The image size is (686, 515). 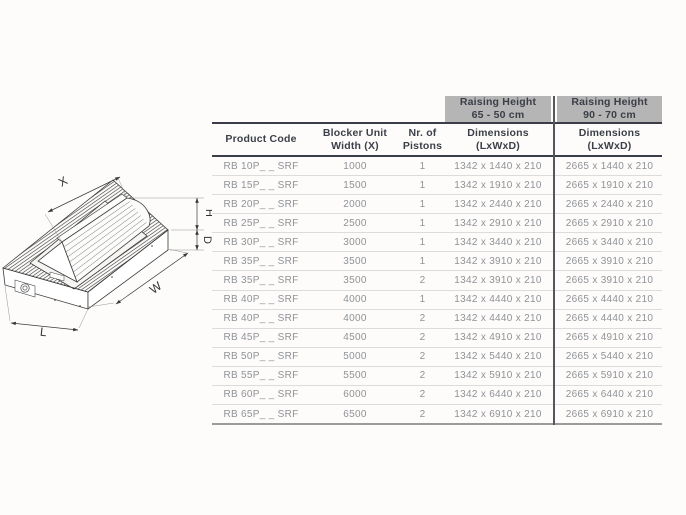 I want to click on cell-code: RB 55P_ _ SRF, so click(x=261, y=376).